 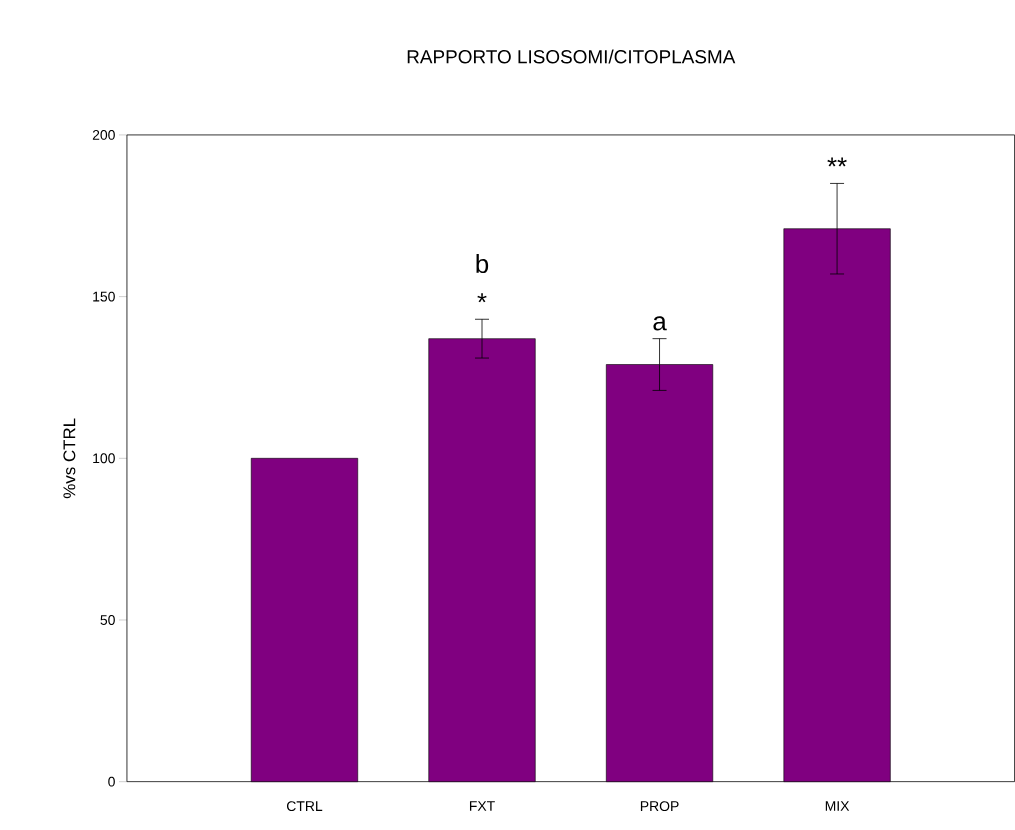 I want to click on annotation: b, so click(x=482, y=264).